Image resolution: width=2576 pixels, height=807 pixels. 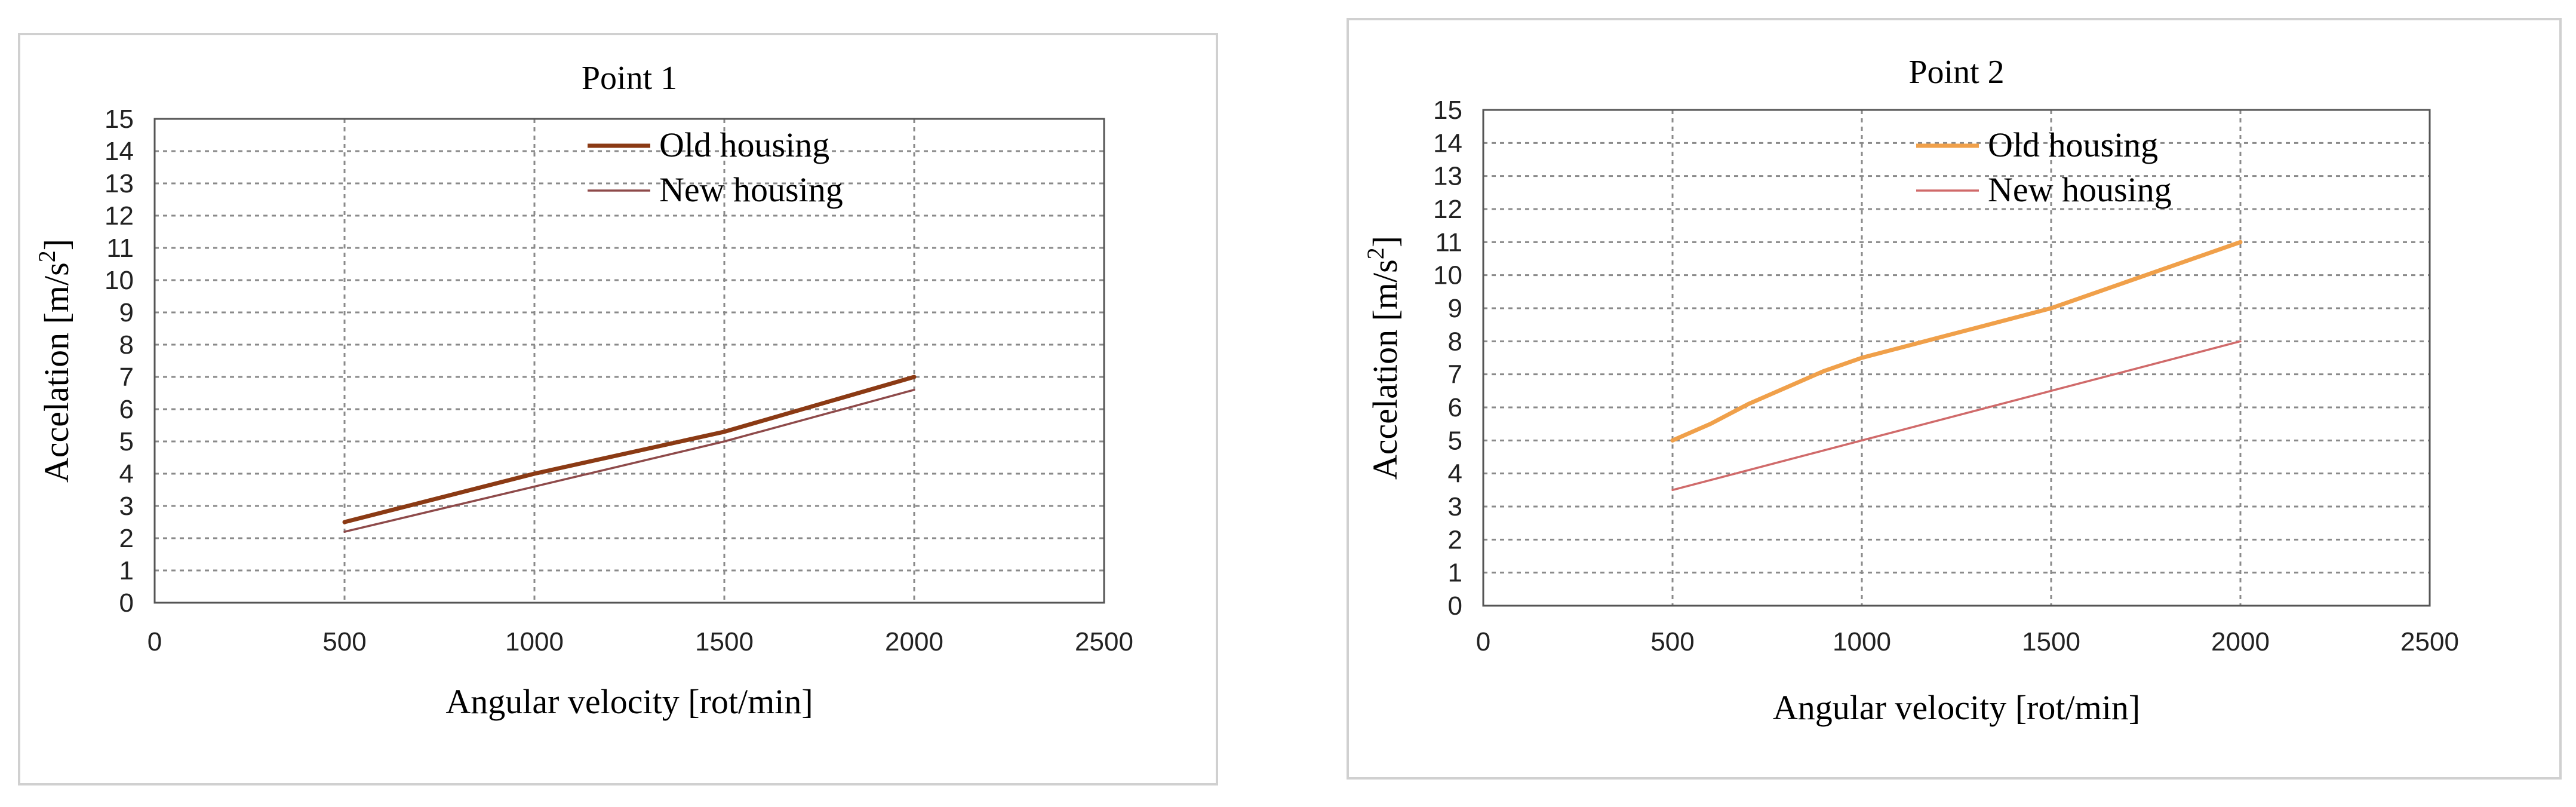 What do you see at coordinates (1956, 72) in the screenshot?
I see `chart-title: Point 2` at bounding box center [1956, 72].